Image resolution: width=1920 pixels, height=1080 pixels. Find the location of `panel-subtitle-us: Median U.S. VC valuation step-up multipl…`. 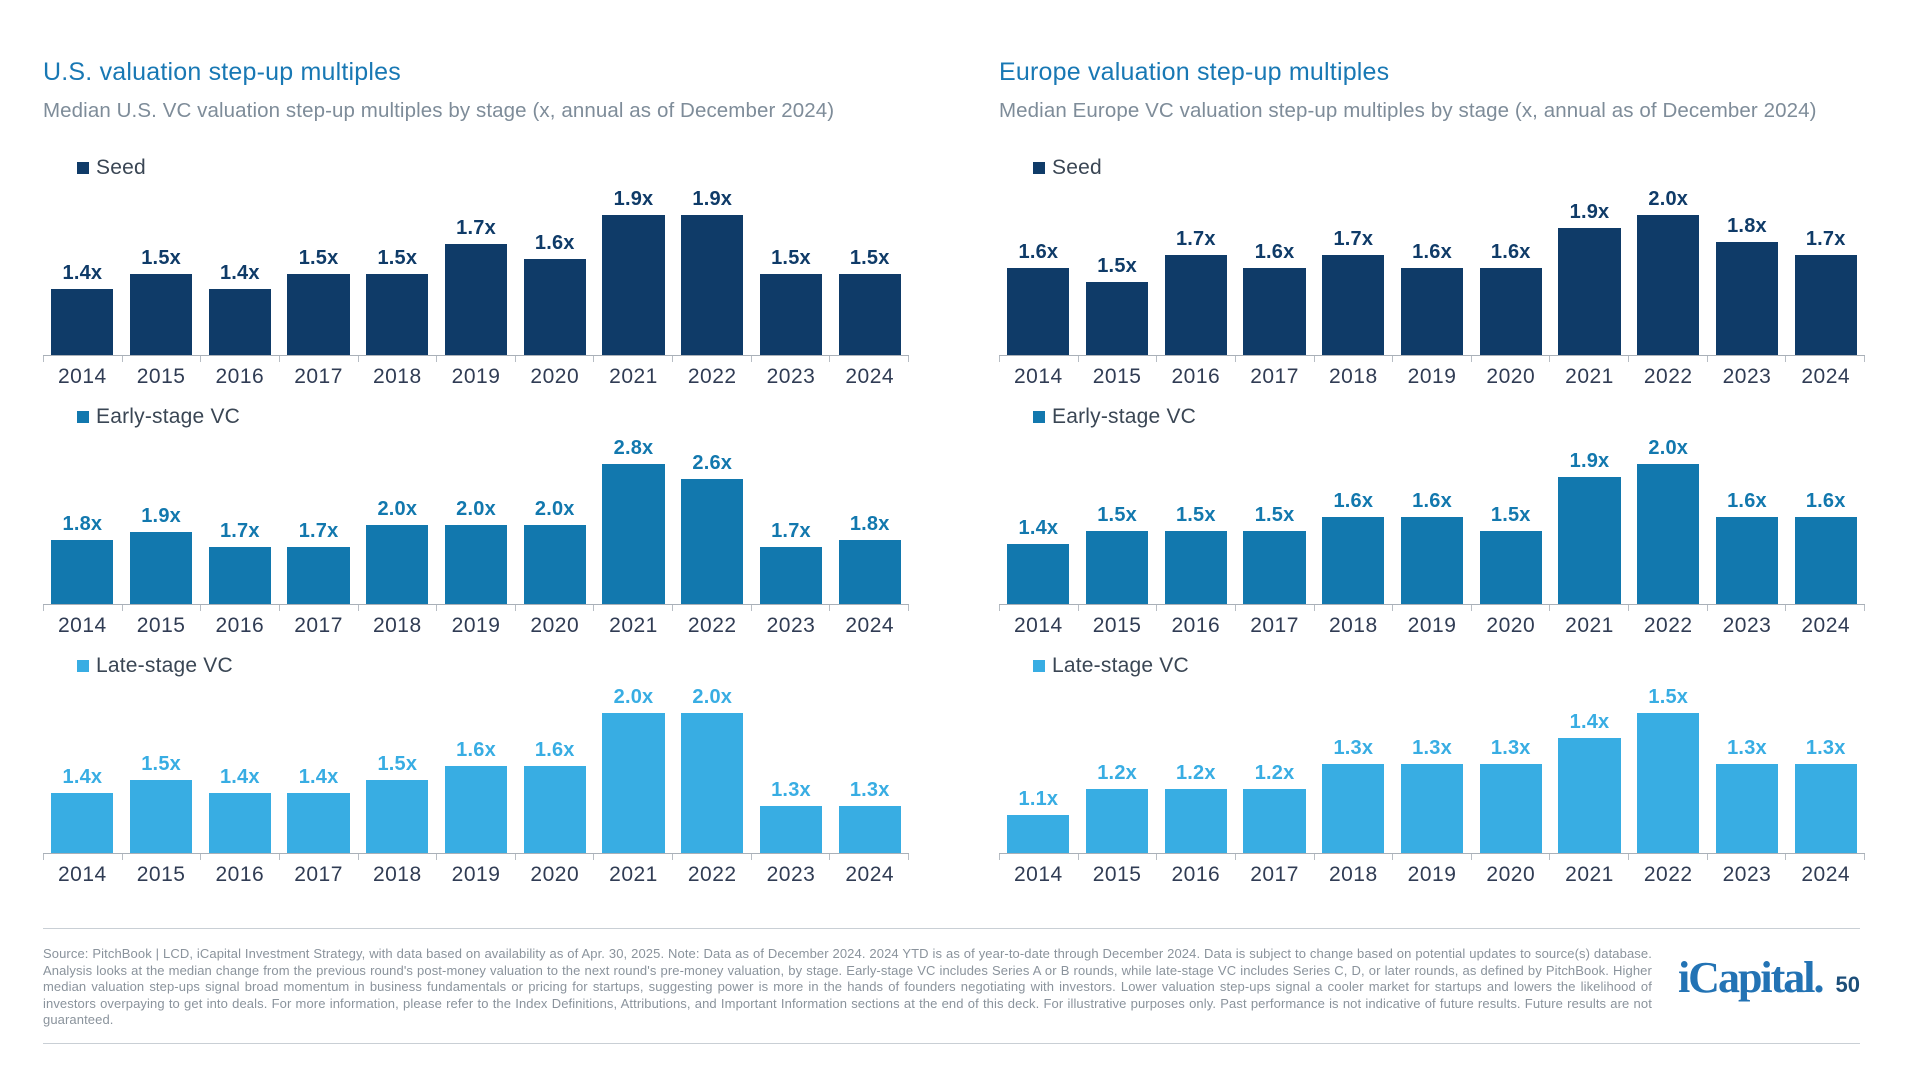

panel-subtitle-us: Median U.S. VC valuation step-up multipl… is located at coordinates (439, 110).